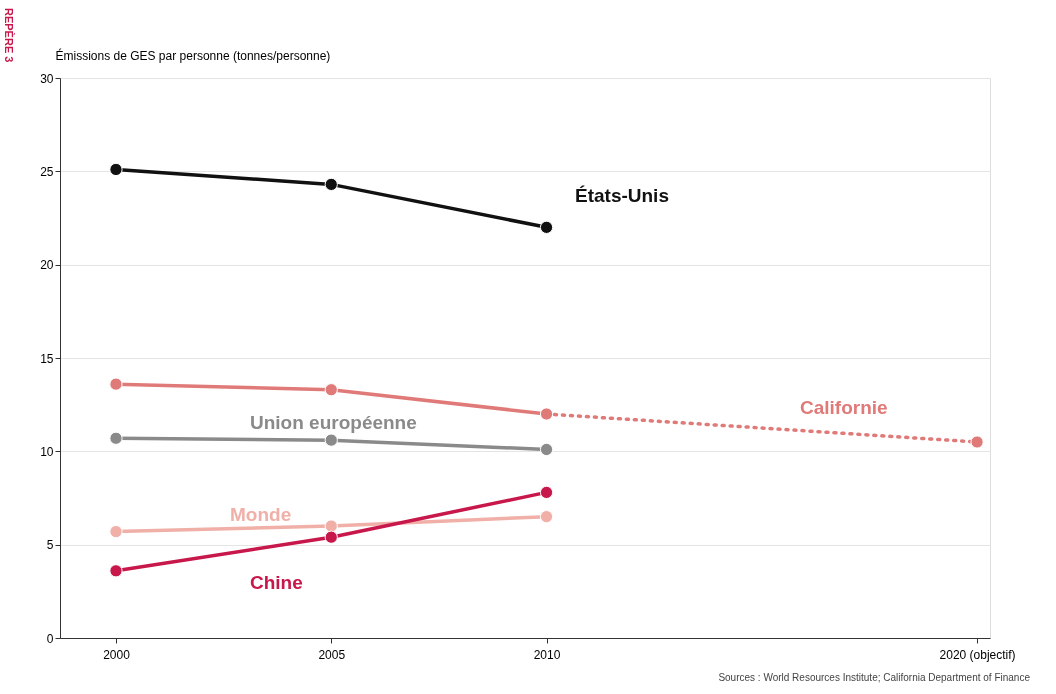 The width and height of the screenshot is (1056, 694). What do you see at coordinates (193, 55) in the screenshot?
I see `y-axis-title: Émissions de GES par personne (tonnes/personne)` at bounding box center [193, 55].